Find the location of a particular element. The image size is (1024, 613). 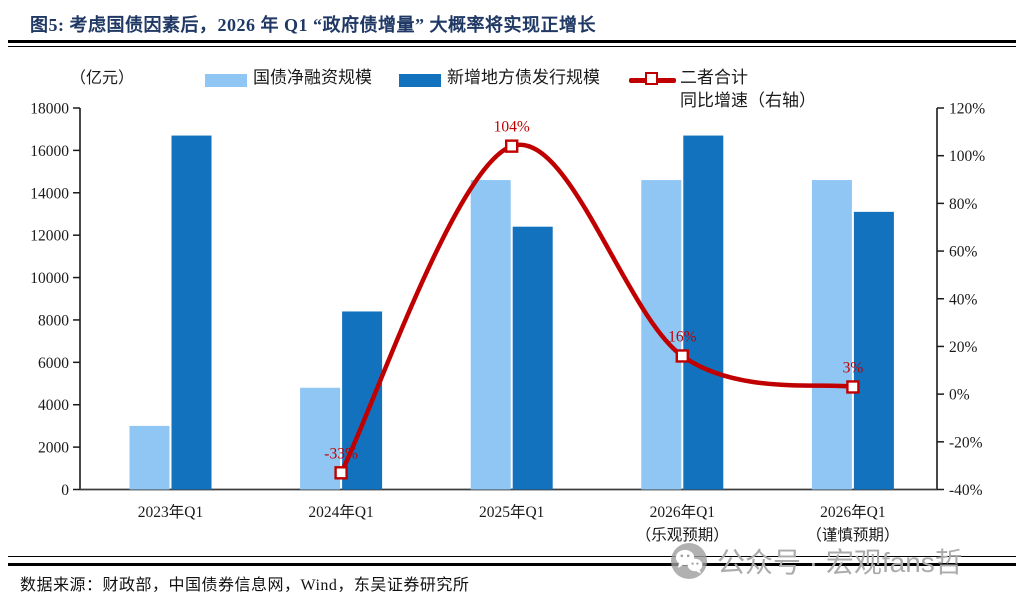

point-label: 16% is located at coordinates (682, 336).